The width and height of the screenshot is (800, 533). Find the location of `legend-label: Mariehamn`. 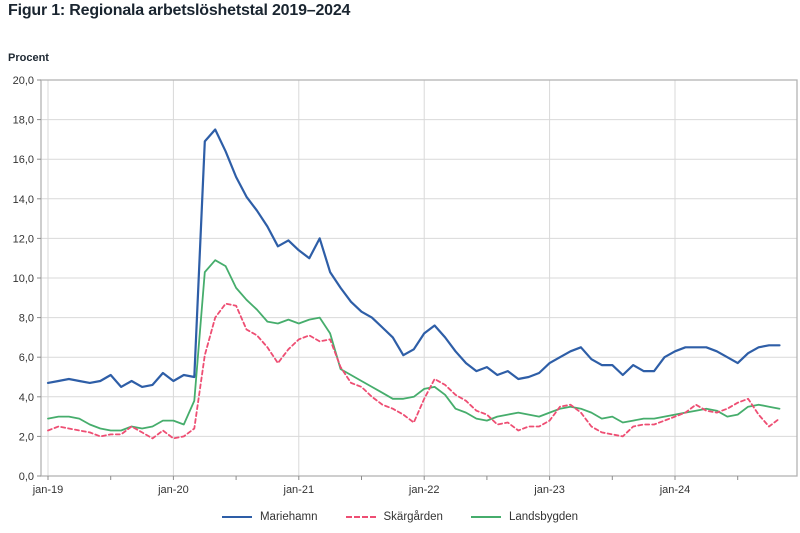

legend-label: Mariehamn is located at coordinates (288, 517).